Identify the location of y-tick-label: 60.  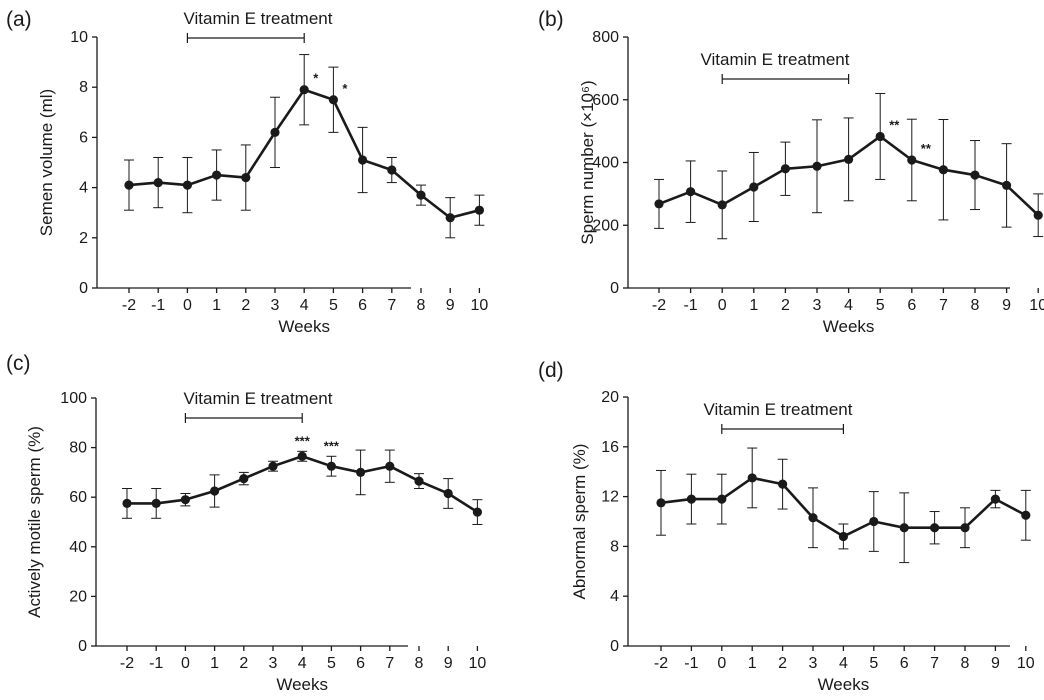
(78, 497).